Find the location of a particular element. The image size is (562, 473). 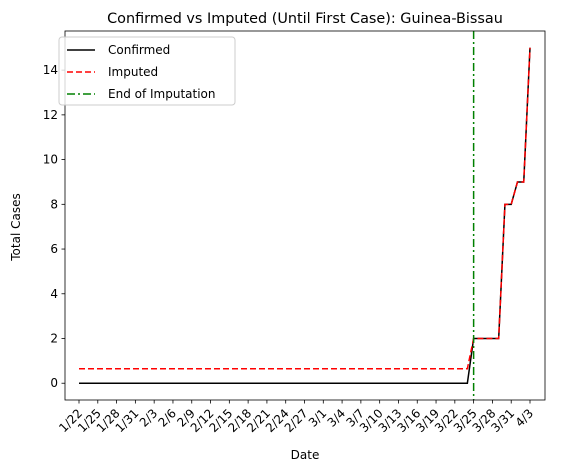

x-axis-label: Date is located at coordinates (305, 455).